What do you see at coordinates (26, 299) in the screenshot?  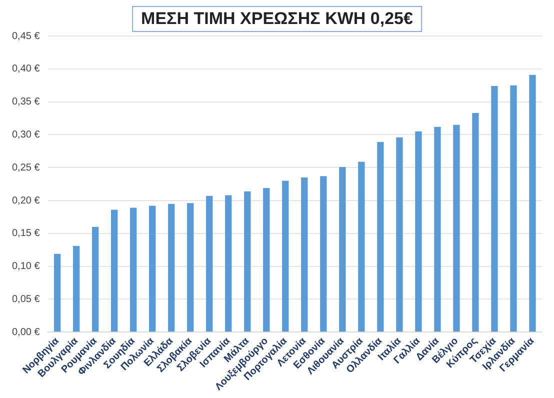 I see `y-tick-label: 0,05 €` at bounding box center [26, 299].